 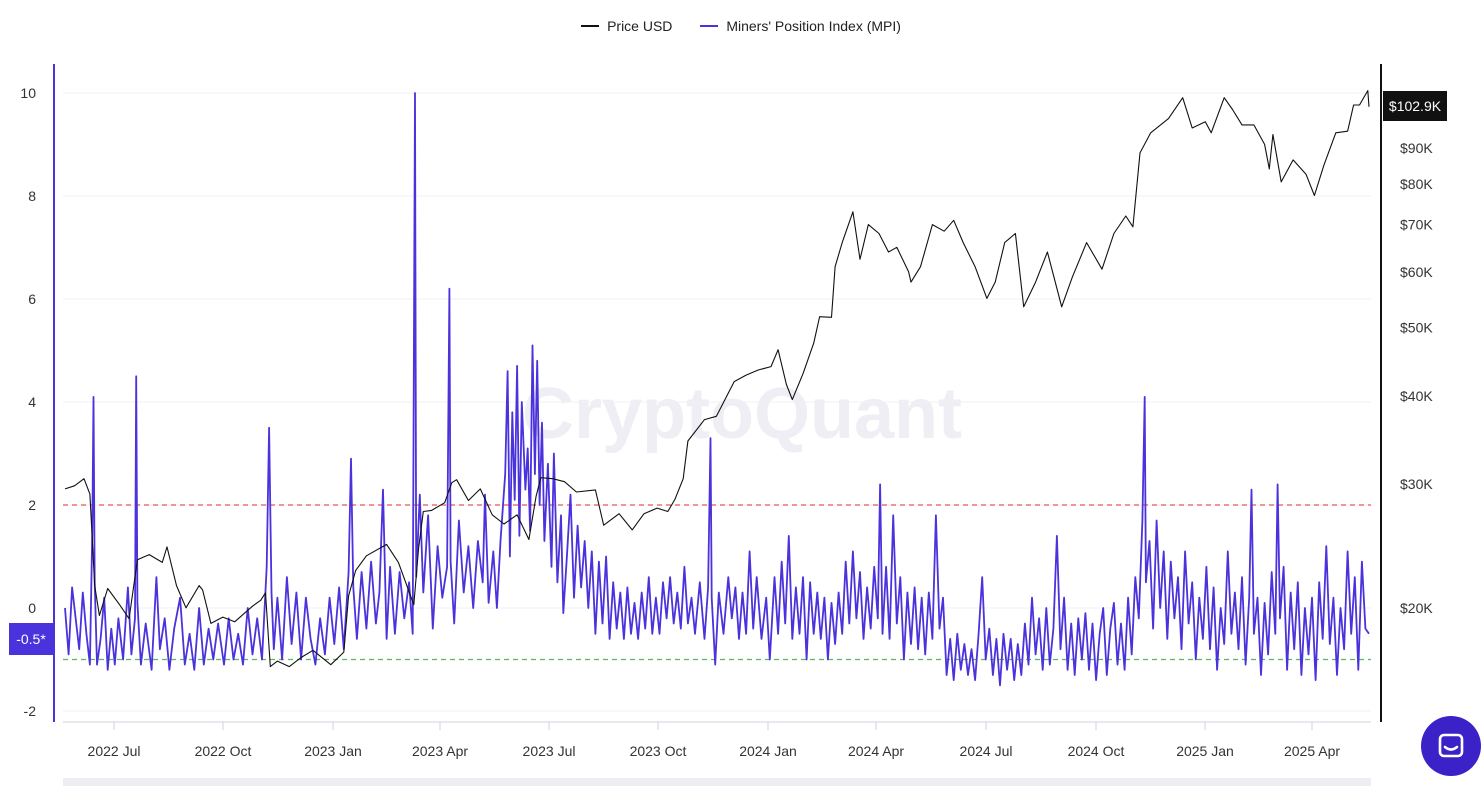 What do you see at coordinates (1096, 751) in the screenshot?
I see `x-tick-label: 2024 Oct` at bounding box center [1096, 751].